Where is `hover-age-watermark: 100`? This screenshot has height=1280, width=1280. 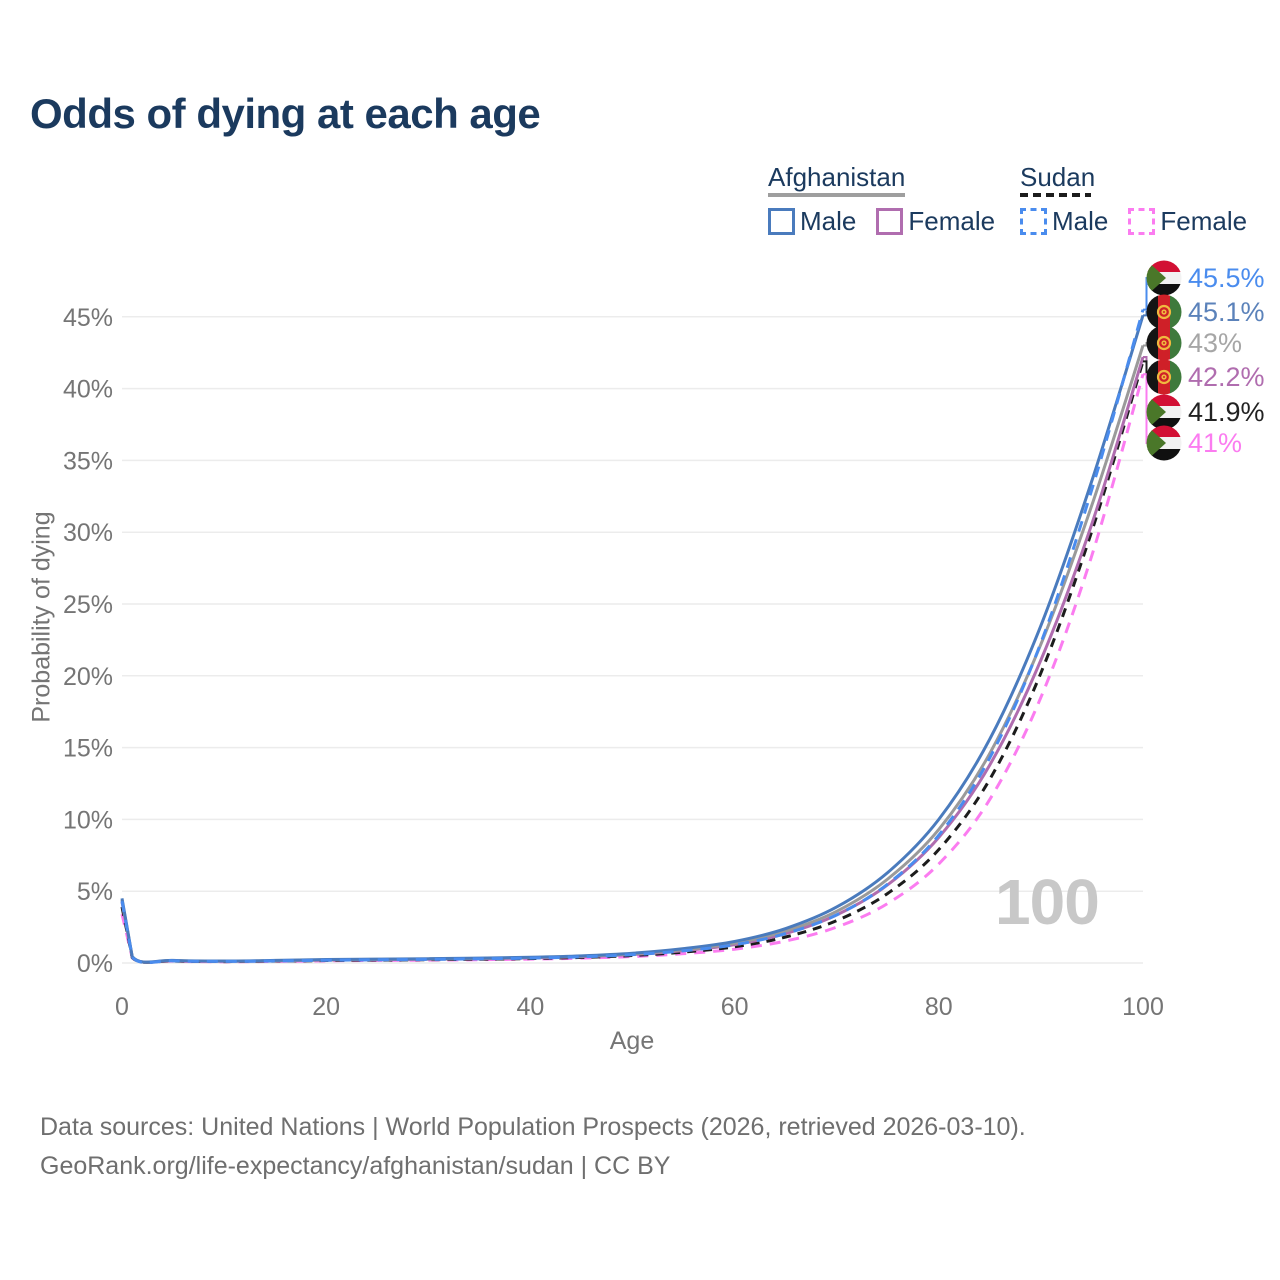 hover-age-watermark: 100 is located at coordinates (1047, 902).